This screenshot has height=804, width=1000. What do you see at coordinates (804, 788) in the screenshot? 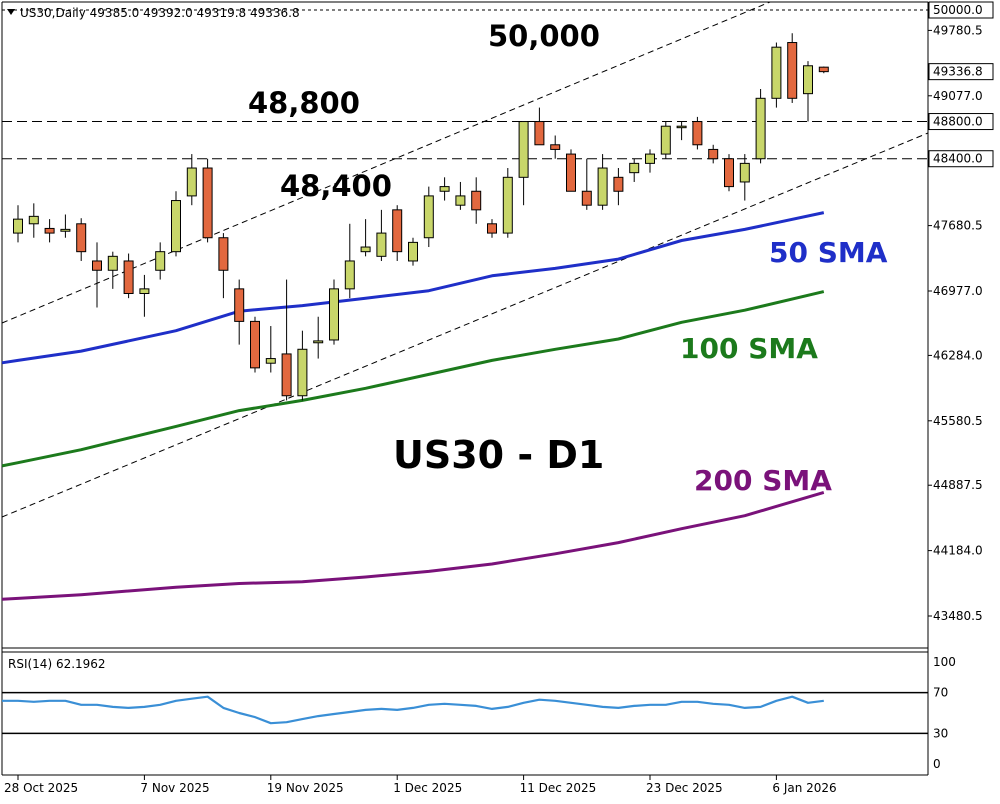
I see `time-tick-label: 6 Jan 2026` at bounding box center [804, 788].